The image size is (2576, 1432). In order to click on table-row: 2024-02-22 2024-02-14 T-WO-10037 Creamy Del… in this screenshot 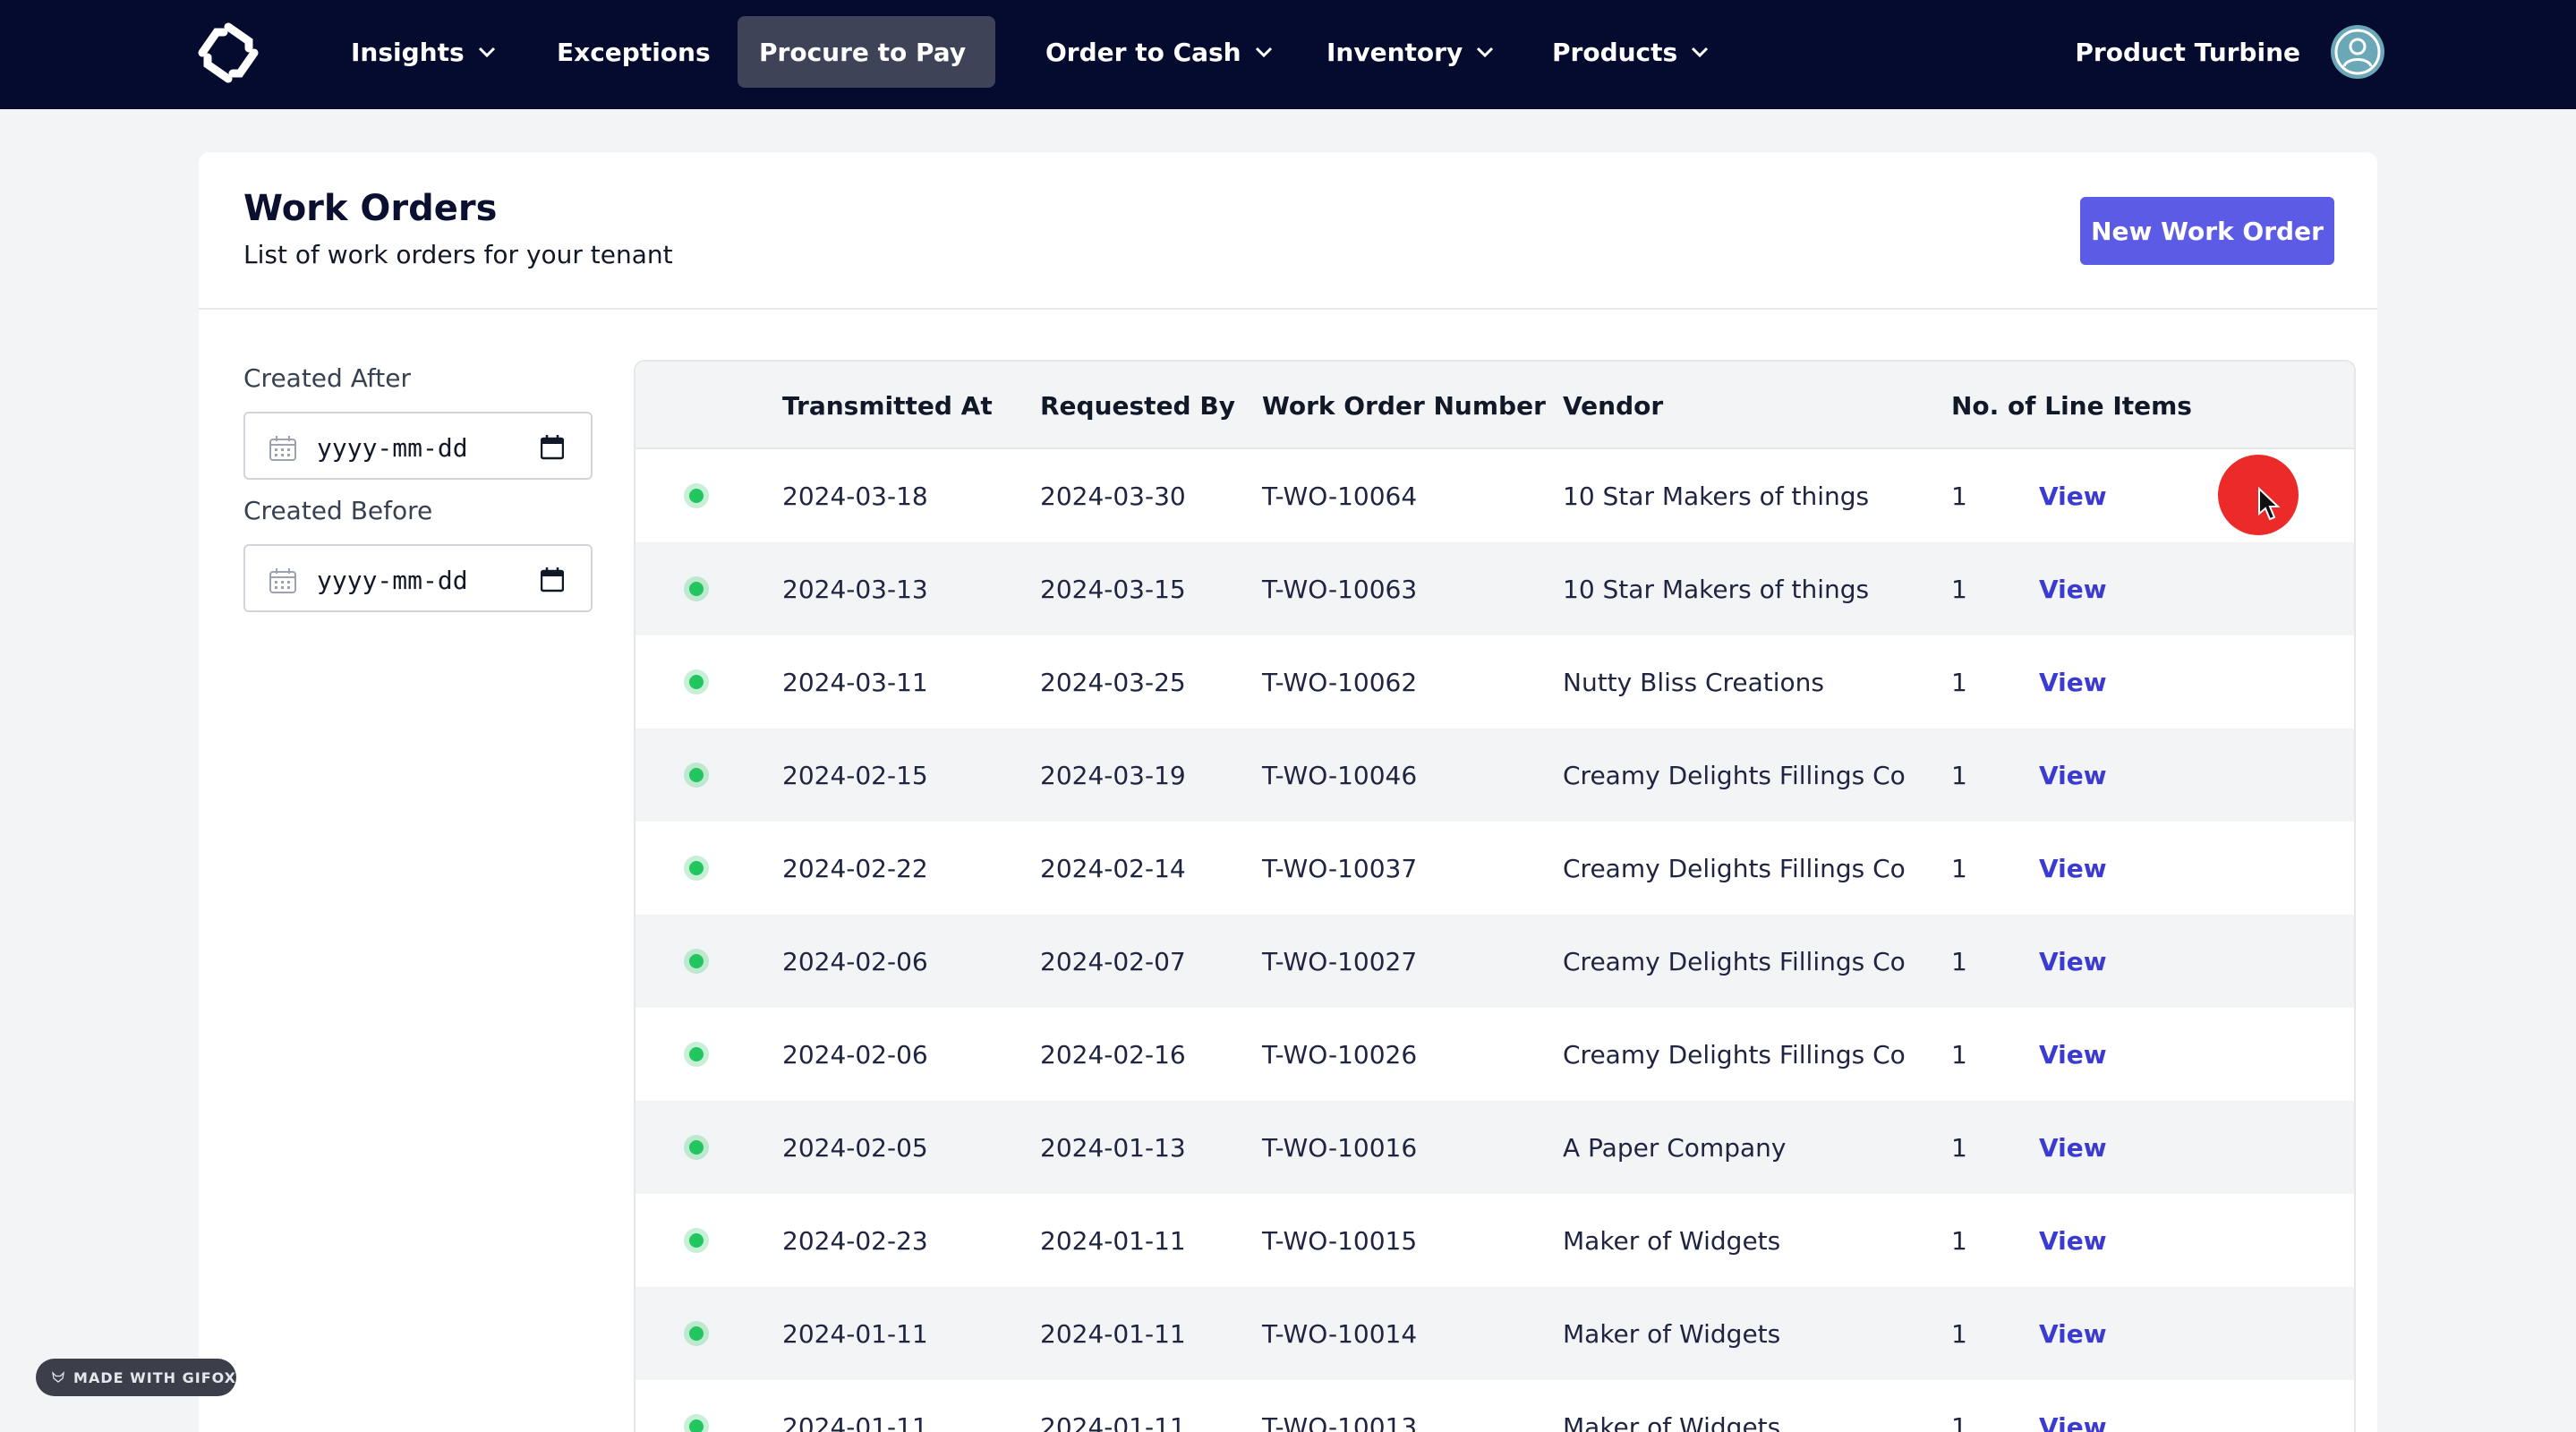, I will do `click(1494, 868)`.